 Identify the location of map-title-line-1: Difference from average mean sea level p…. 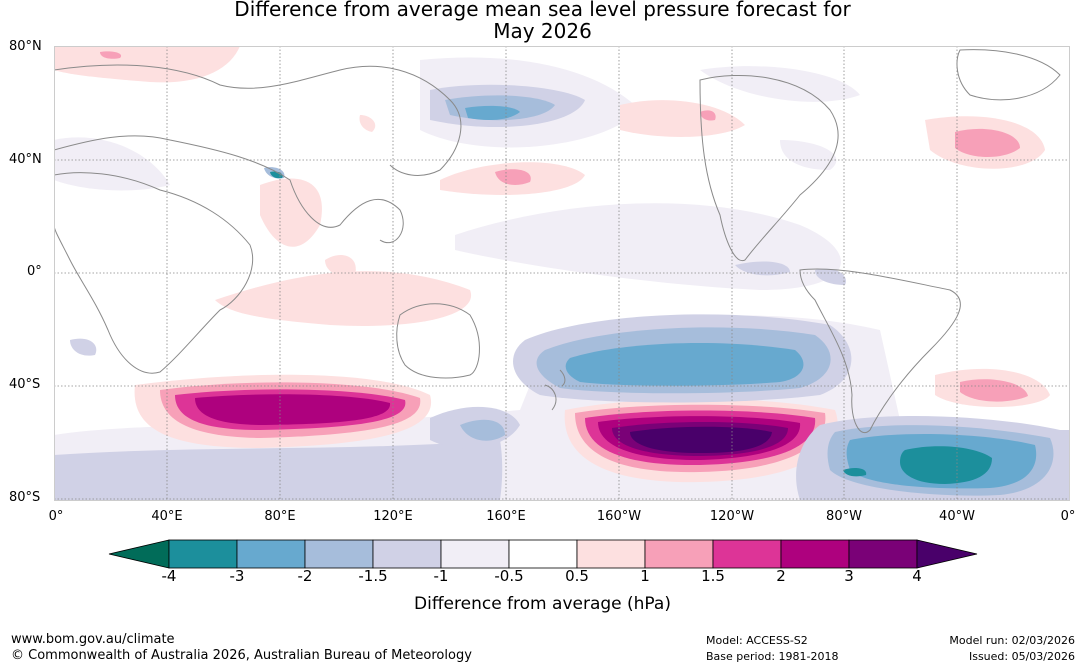
(542, 10).